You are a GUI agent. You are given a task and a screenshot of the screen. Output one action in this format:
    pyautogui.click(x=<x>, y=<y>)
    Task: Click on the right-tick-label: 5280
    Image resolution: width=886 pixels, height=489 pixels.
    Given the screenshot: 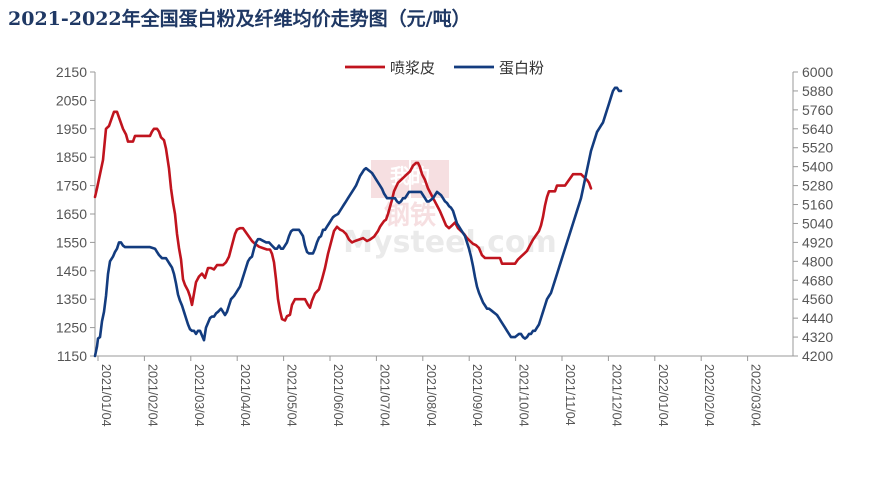 What is the action you would take?
    pyautogui.click(x=817, y=186)
    